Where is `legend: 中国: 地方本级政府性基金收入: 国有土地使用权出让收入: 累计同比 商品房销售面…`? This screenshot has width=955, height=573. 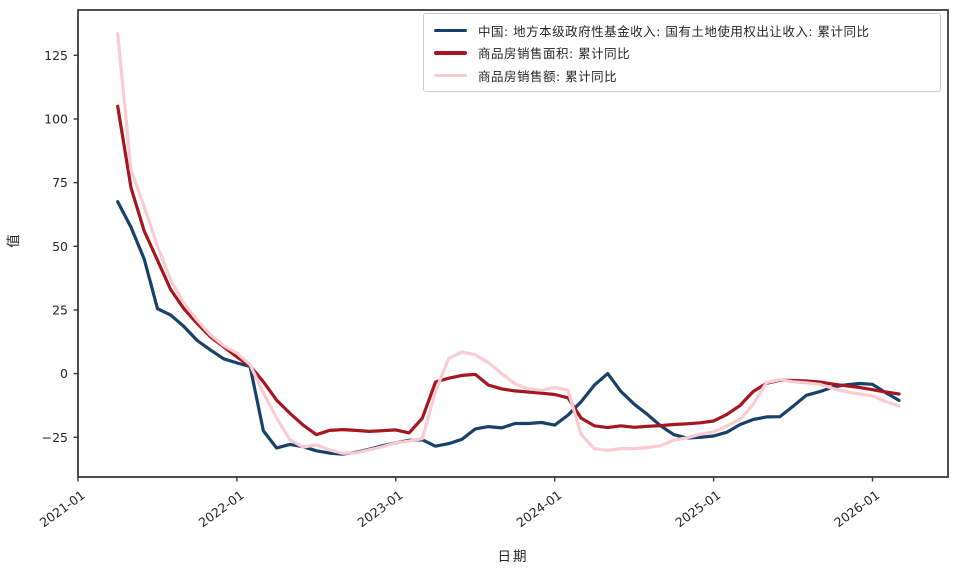 legend: 中国: 地方本级政府性基金收入: 国有土地使用权出让收入: 累计同比 商品房销售面… is located at coordinates (682, 52).